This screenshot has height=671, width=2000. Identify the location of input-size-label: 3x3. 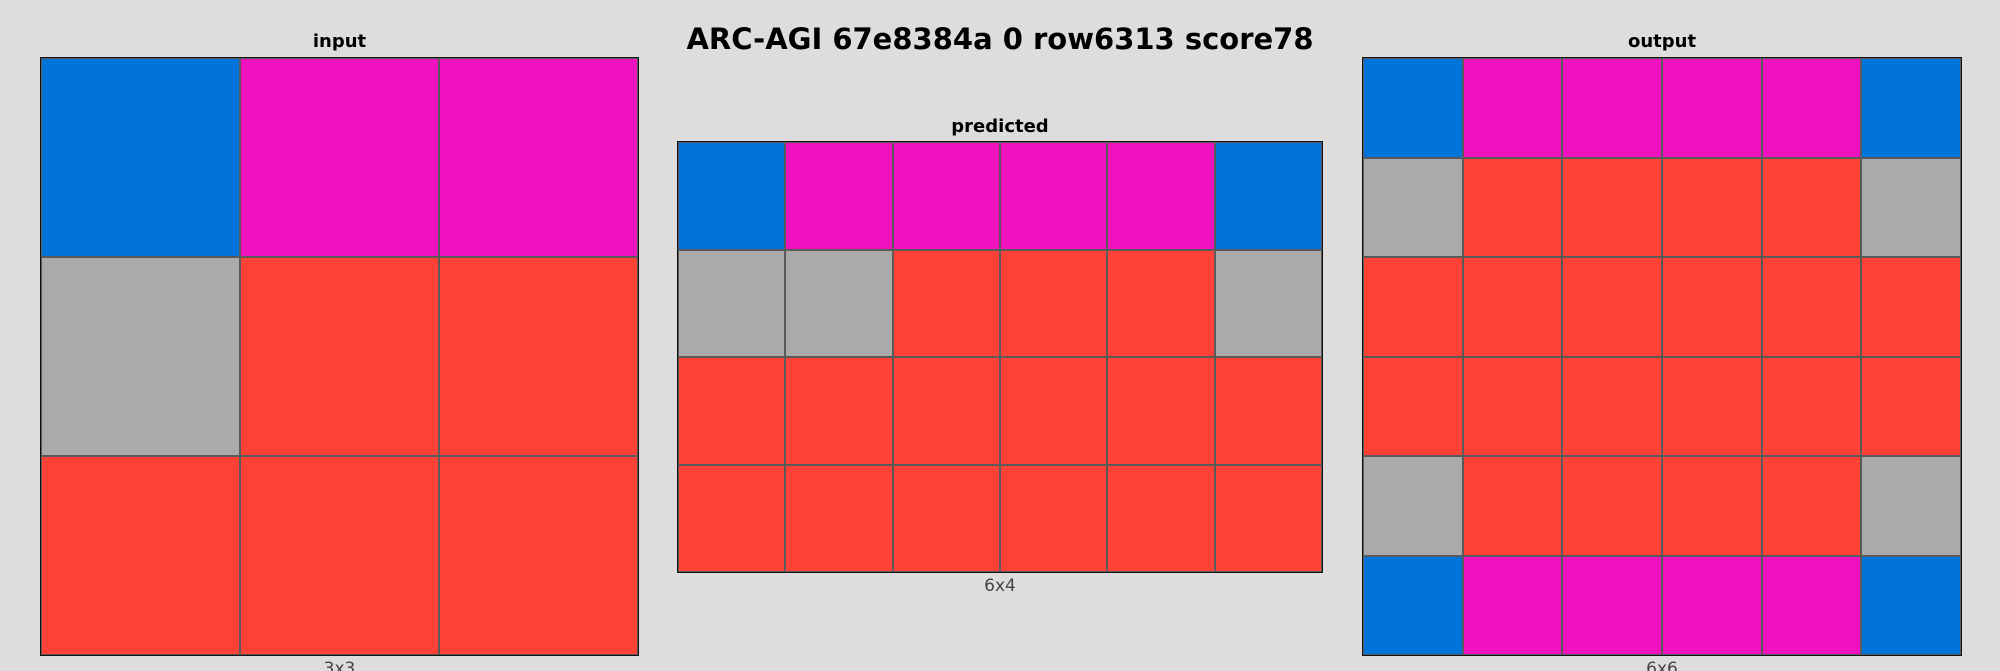
(339, 665).